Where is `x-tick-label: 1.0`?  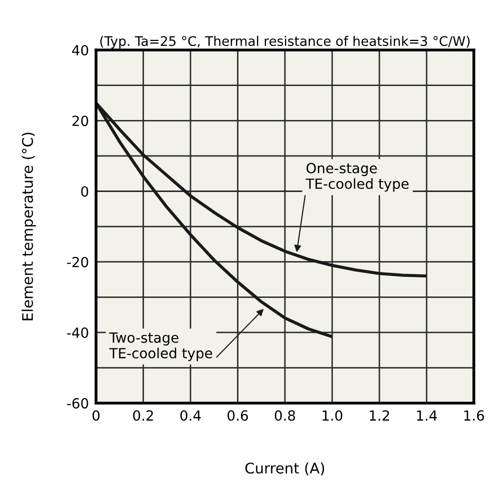
x-tick-label: 1.0 is located at coordinates (332, 415).